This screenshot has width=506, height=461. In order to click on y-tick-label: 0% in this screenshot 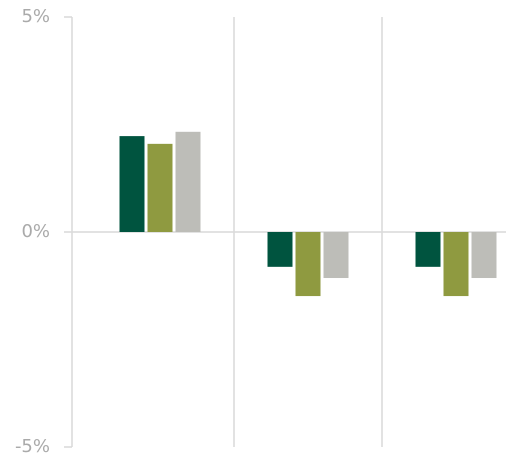, I will do `click(35, 231)`.